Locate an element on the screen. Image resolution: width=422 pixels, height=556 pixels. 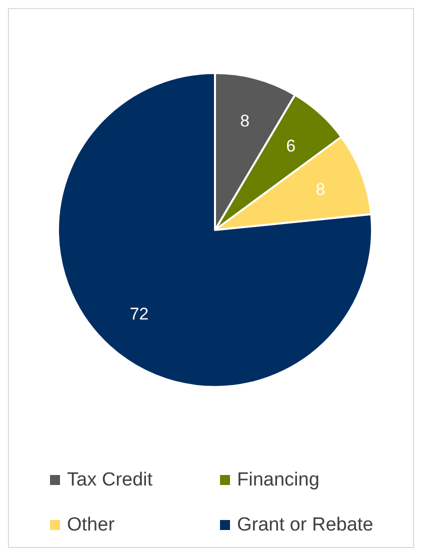
legend-label: Financing is located at coordinates (278, 480).